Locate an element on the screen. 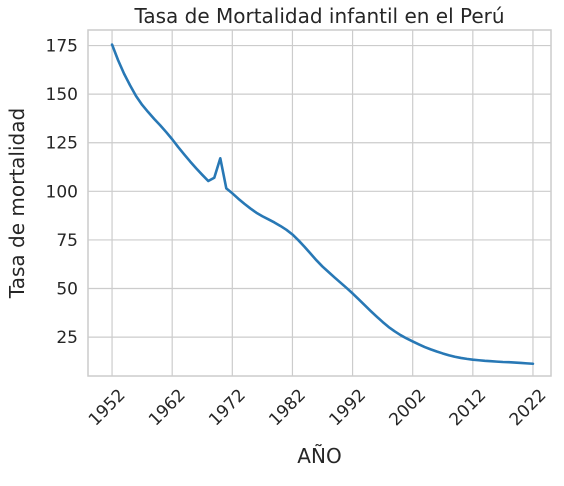 The width and height of the screenshot is (564, 486). y-tick-label: 175 is located at coordinates (62, 47).